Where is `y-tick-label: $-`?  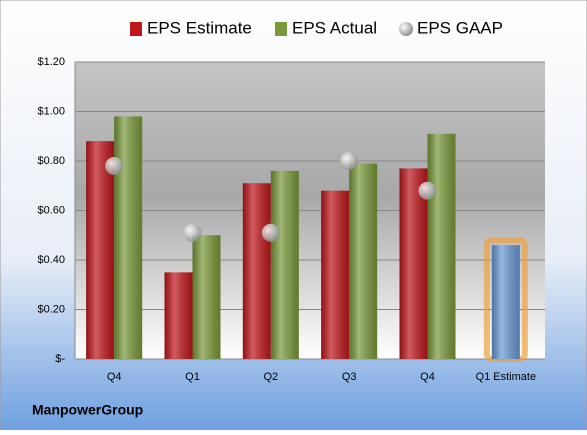
y-tick-label: $- is located at coordinates (60, 359).